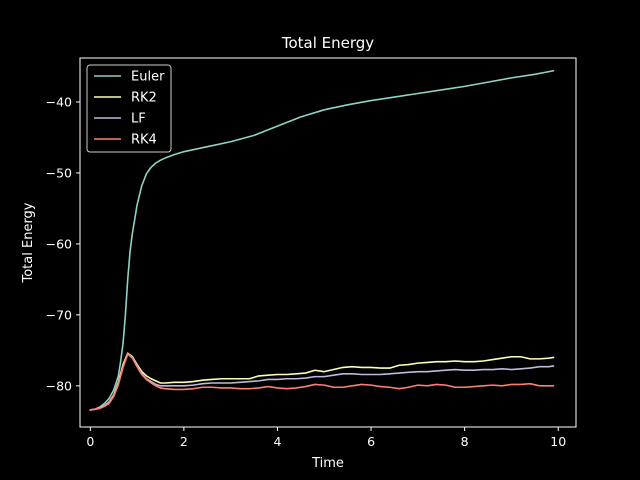 This screenshot has width=640, height=480. I want to click on x-axis-label: Time, so click(327, 463).